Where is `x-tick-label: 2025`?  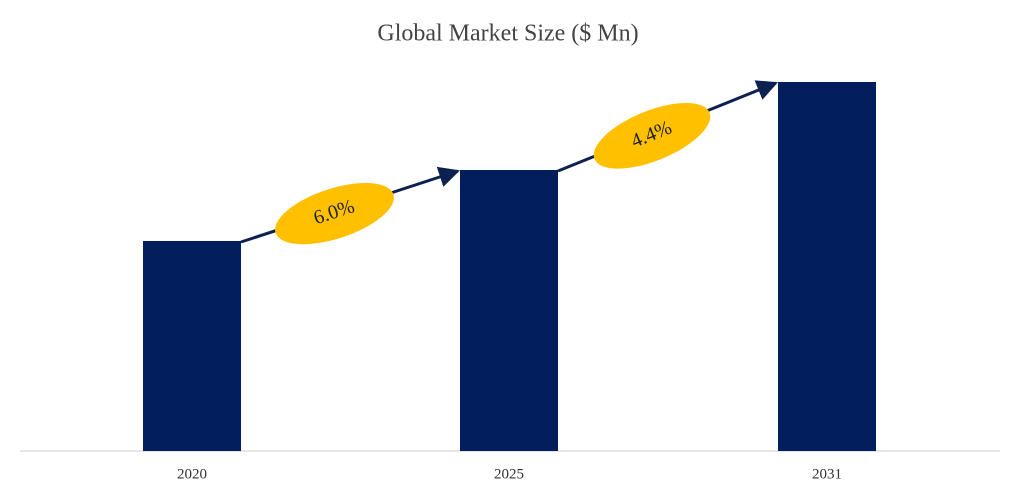 x-tick-label: 2025 is located at coordinates (509, 474).